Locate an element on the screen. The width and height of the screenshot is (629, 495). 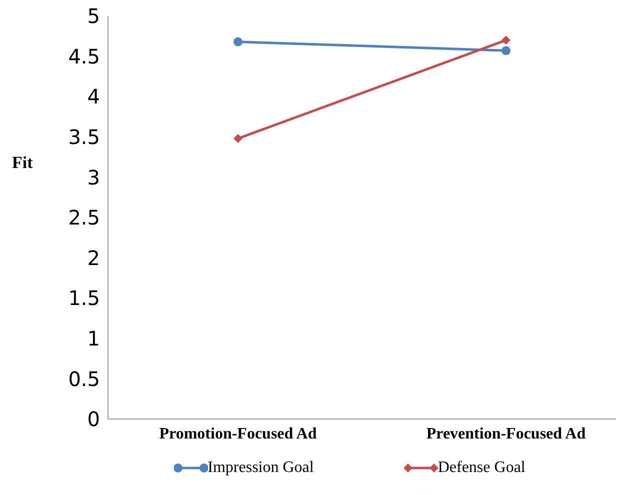
y-tick-label: 2 is located at coordinates (93, 258).